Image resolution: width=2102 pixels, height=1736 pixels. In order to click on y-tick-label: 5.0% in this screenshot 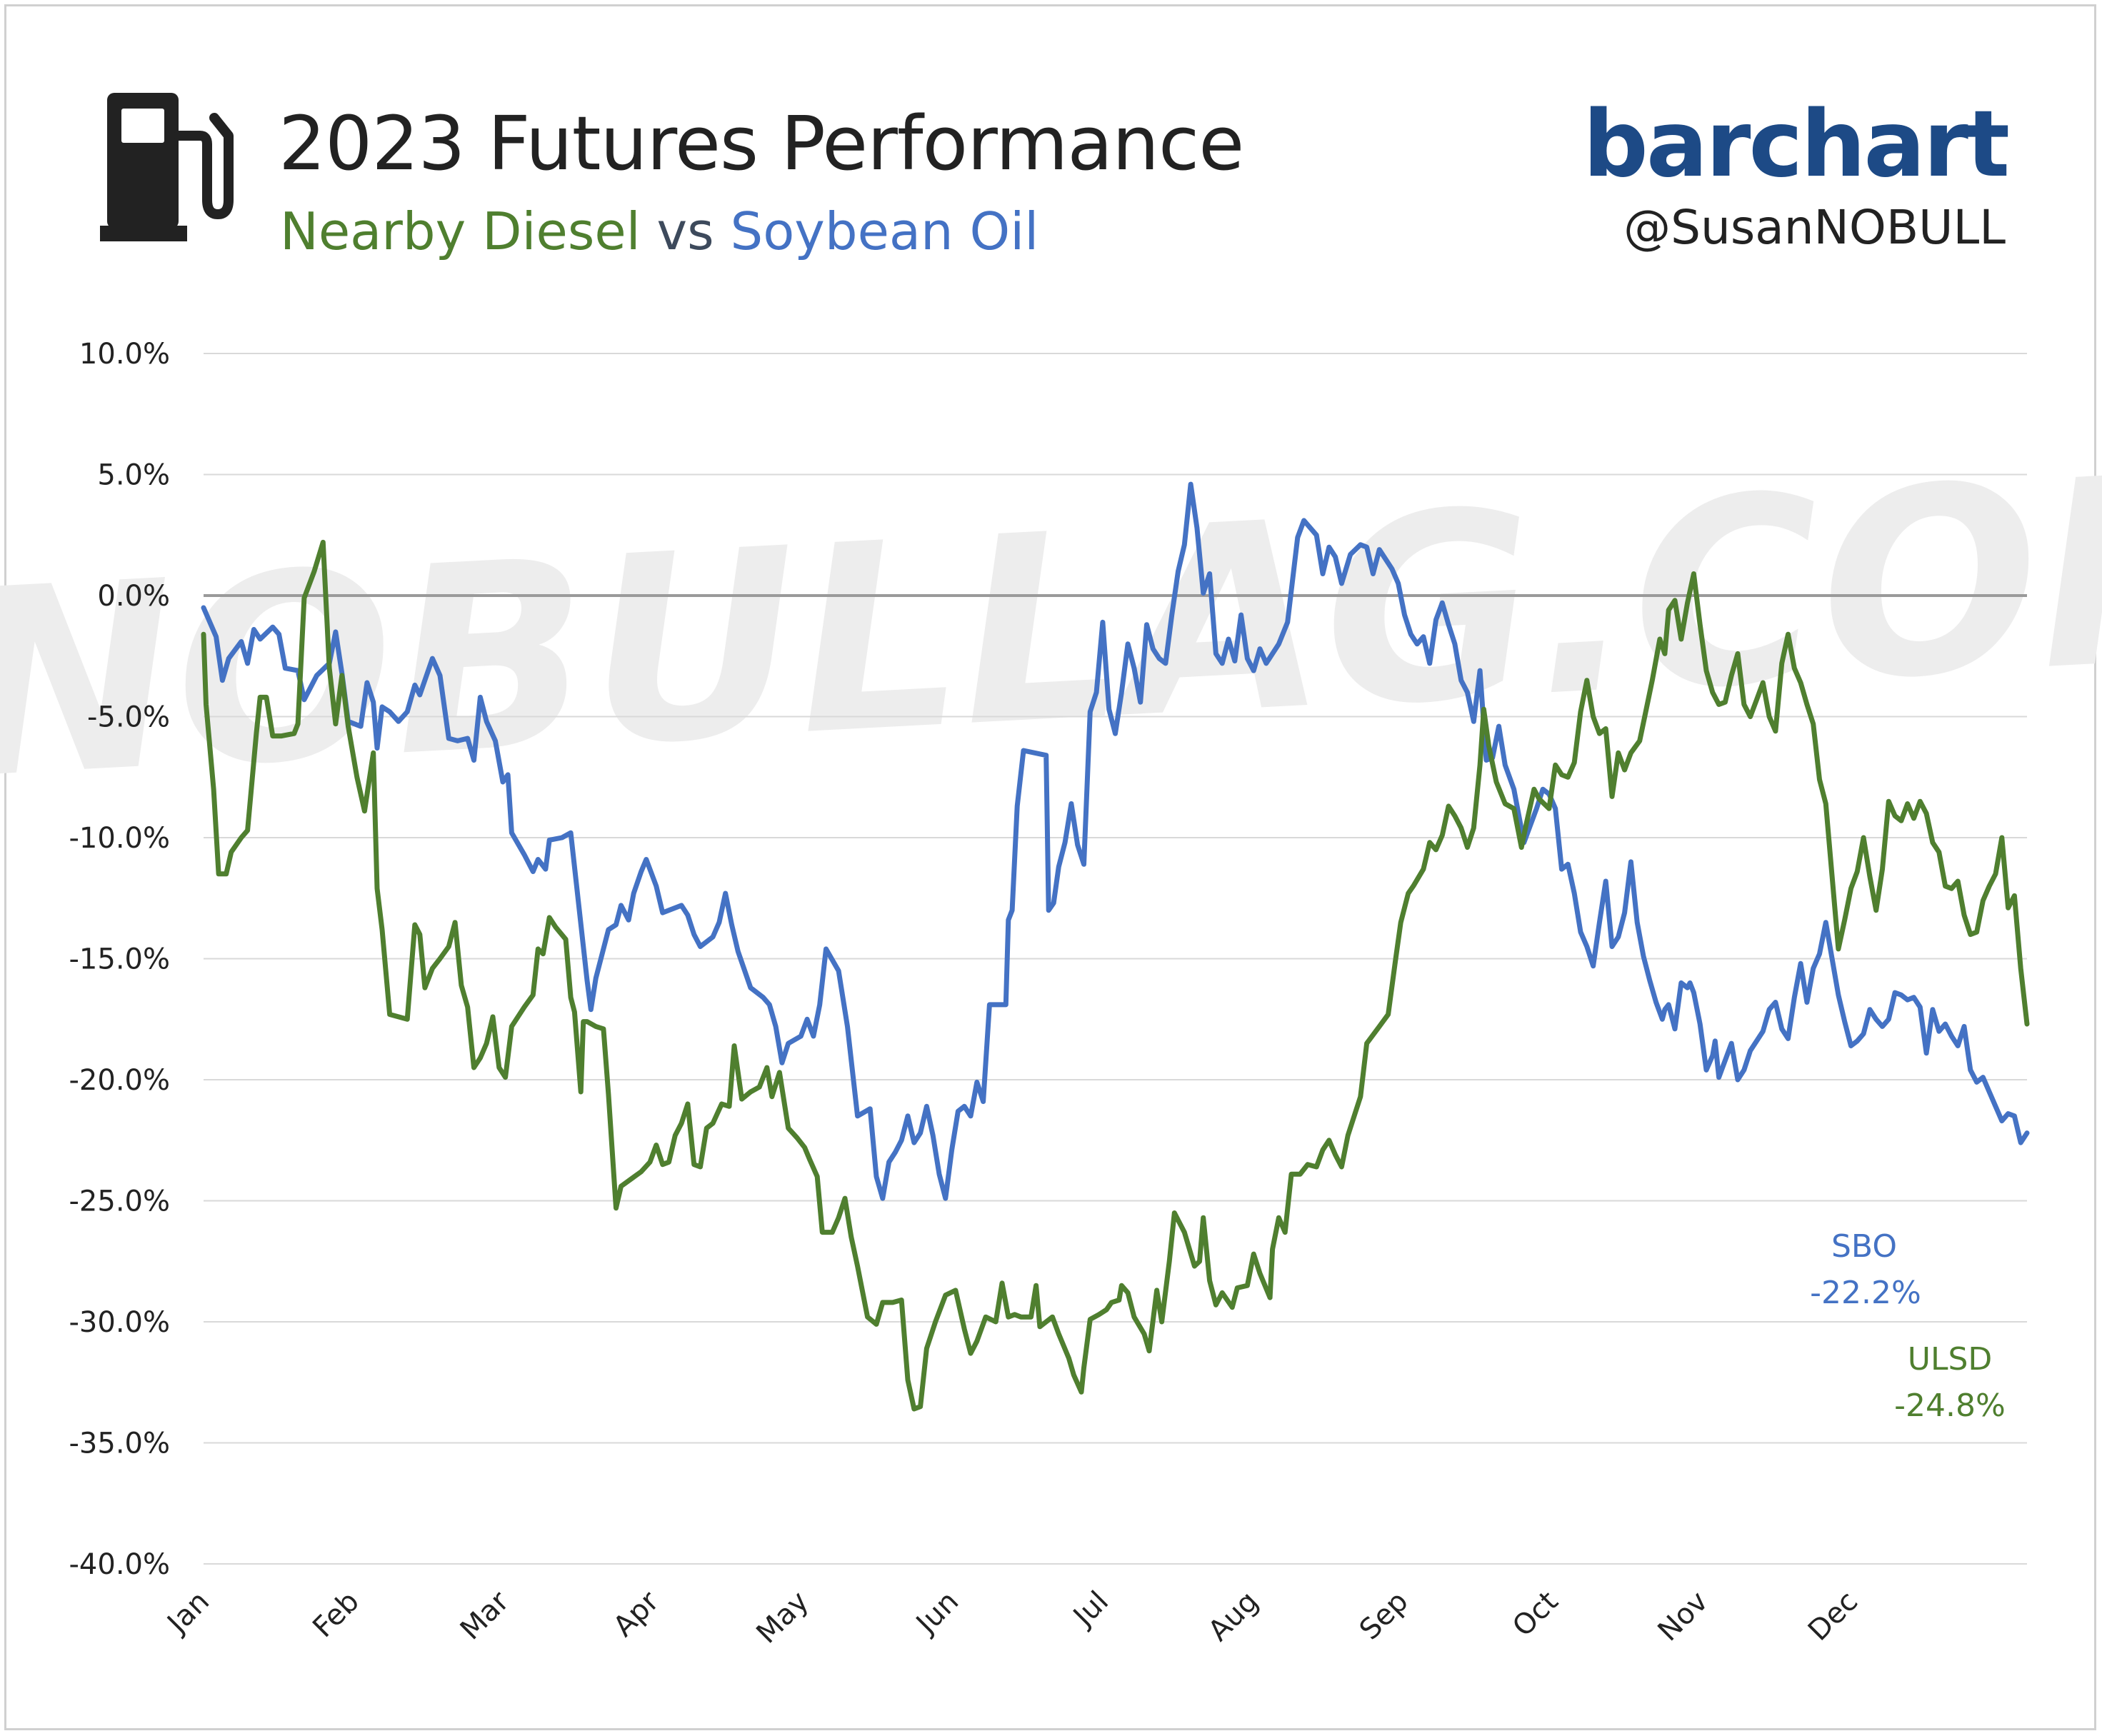, I will do `click(133, 475)`.